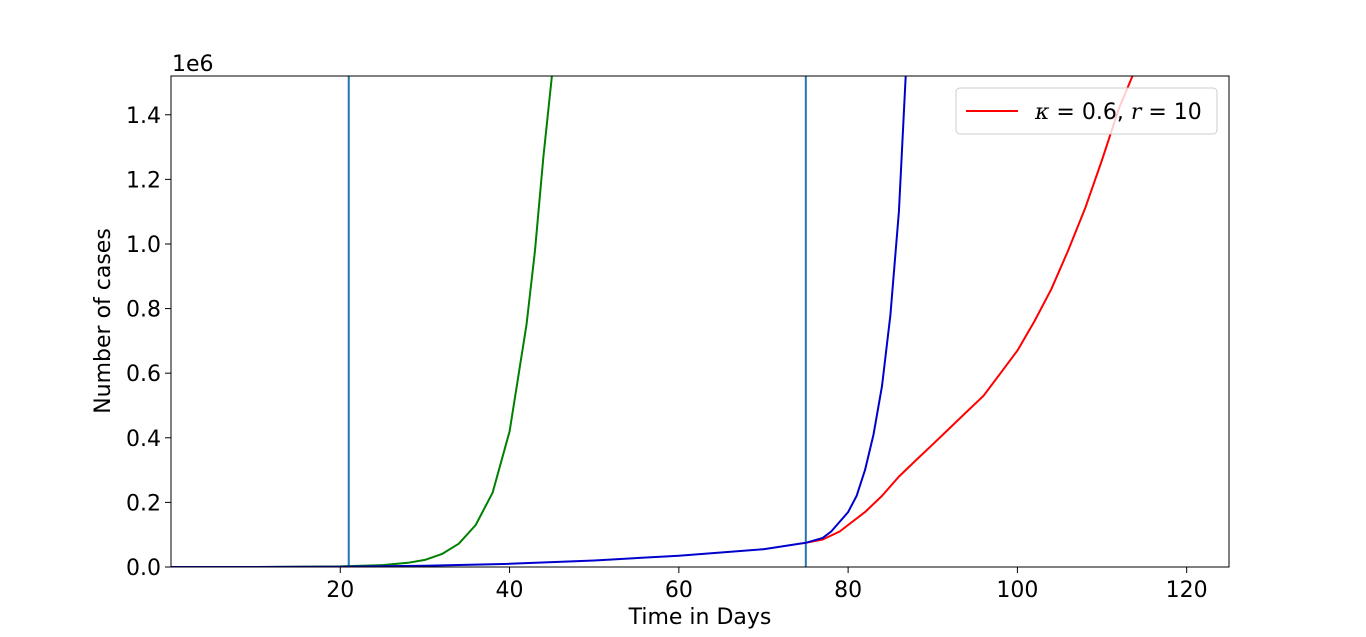 Image resolution: width=1366 pixels, height=637 pixels. What do you see at coordinates (143, 116) in the screenshot?
I see `y-tick-label-7: 1.4` at bounding box center [143, 116].